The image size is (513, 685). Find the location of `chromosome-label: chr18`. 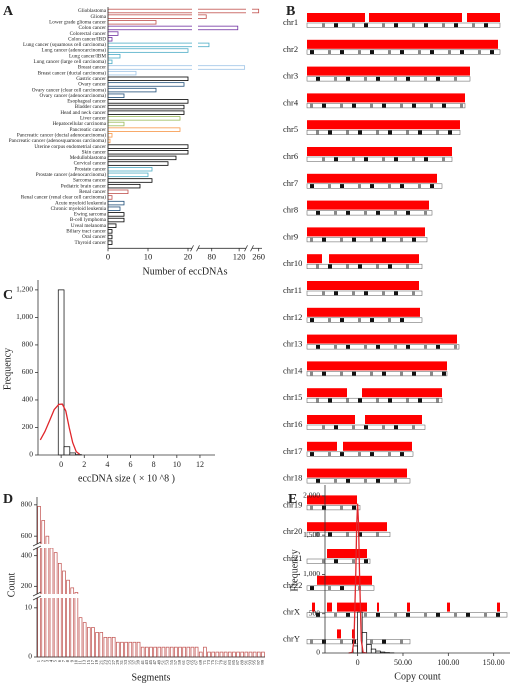

chromosome-label: chr18 is located at coordinates (292, 478).